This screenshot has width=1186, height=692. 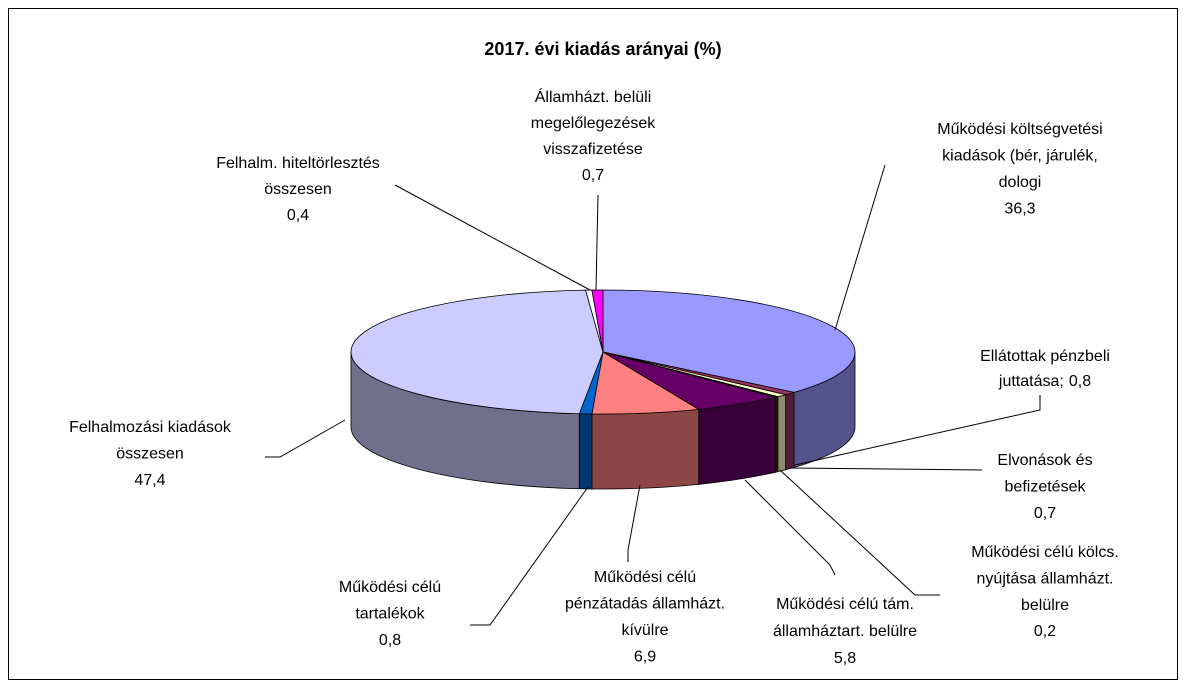 I want to click on slice-label: kívülre, so click(x=644, y=630).